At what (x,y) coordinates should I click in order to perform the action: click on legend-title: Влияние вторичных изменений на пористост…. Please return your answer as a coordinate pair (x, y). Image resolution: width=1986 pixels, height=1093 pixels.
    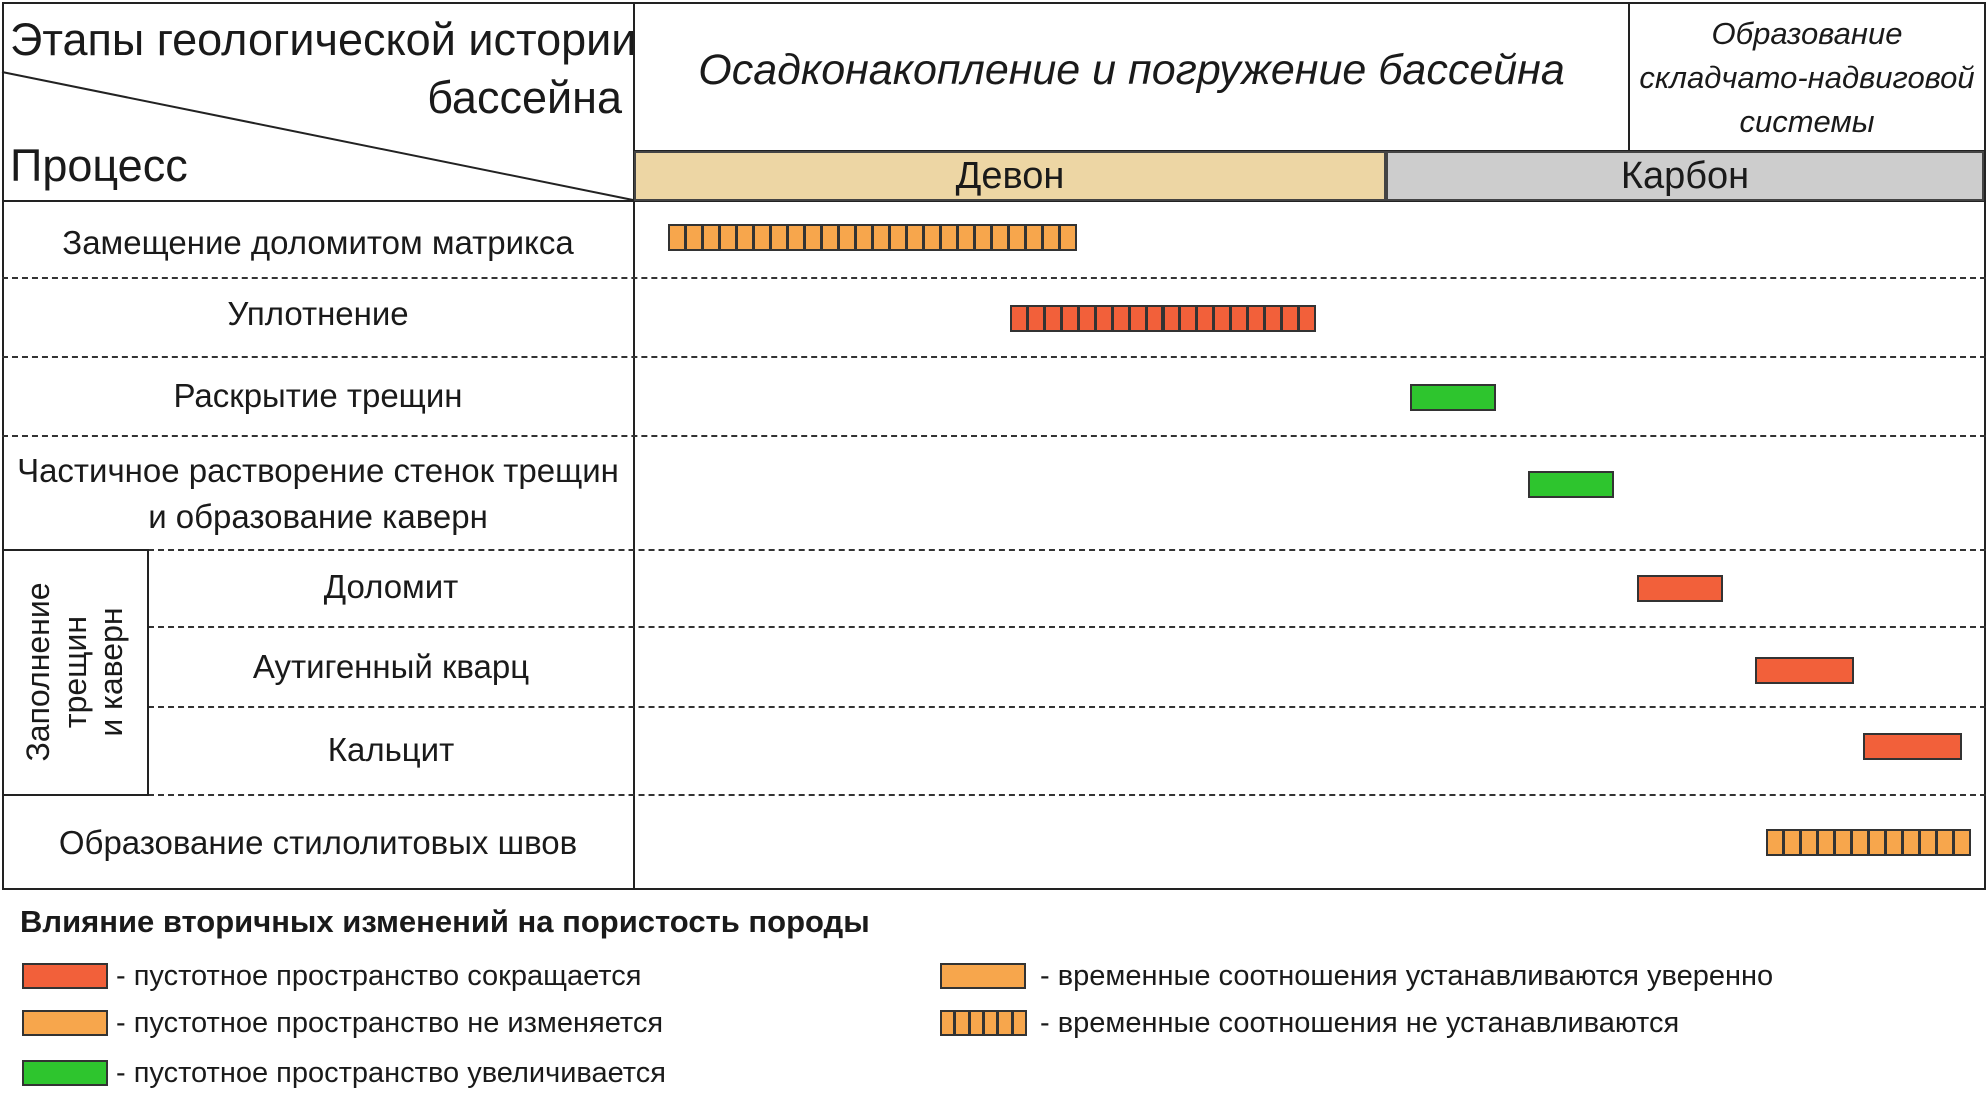
    Looking at the image, I should click on (445, 921).